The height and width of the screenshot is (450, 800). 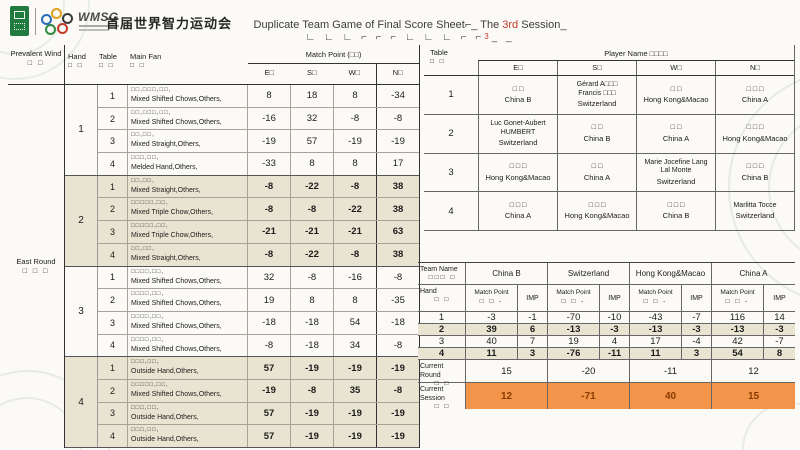 I want to click on fan-name-cn: □□,□□□,□□,, so click(x=151, y=112).